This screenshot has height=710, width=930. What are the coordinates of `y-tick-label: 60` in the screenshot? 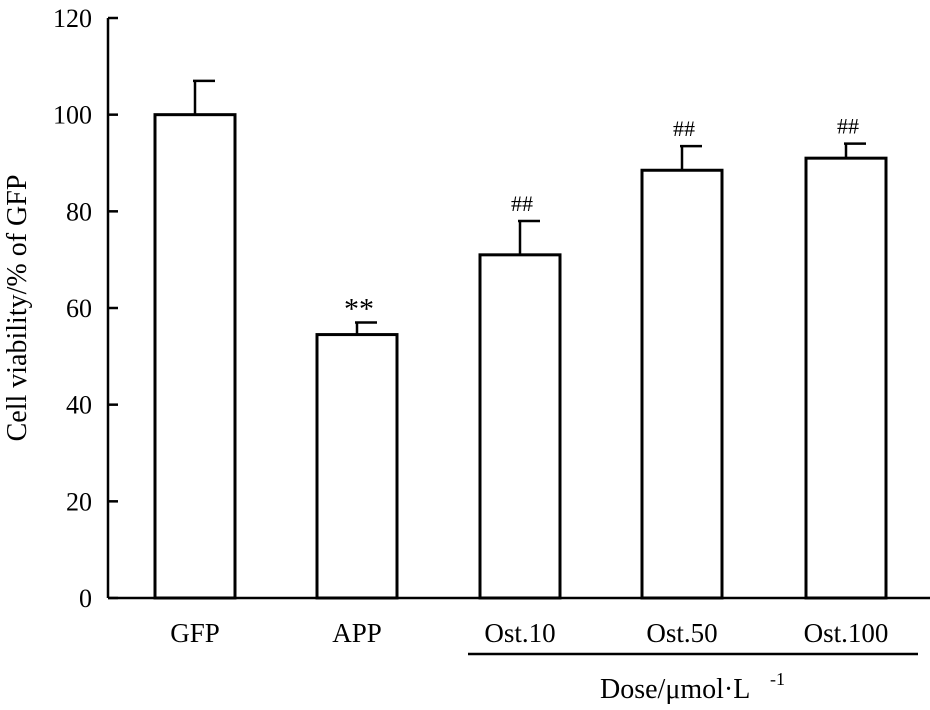 It's located at (79, 308).